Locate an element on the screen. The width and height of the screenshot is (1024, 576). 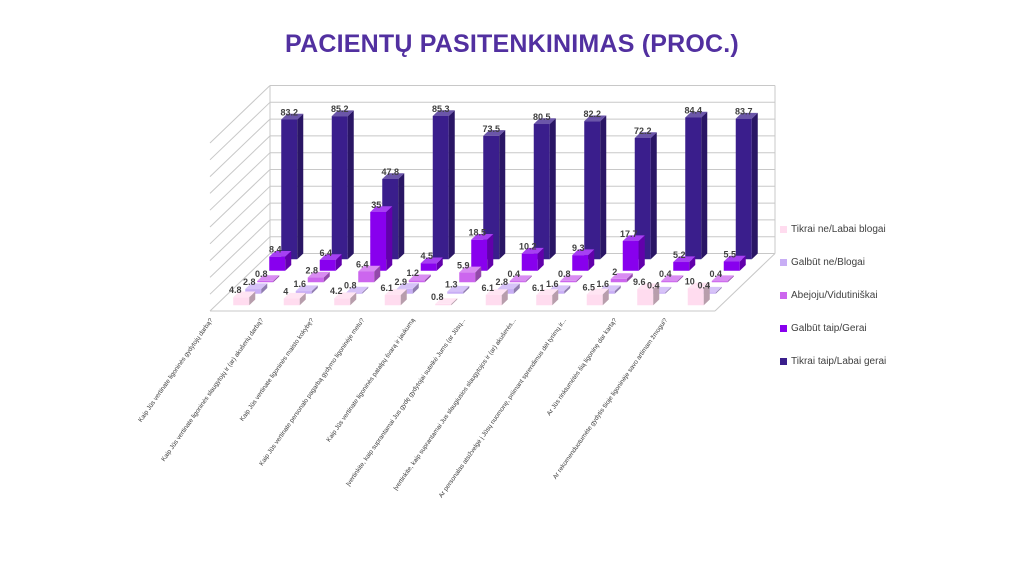
data-label: 4.2 is located at coordinates (336, 291).